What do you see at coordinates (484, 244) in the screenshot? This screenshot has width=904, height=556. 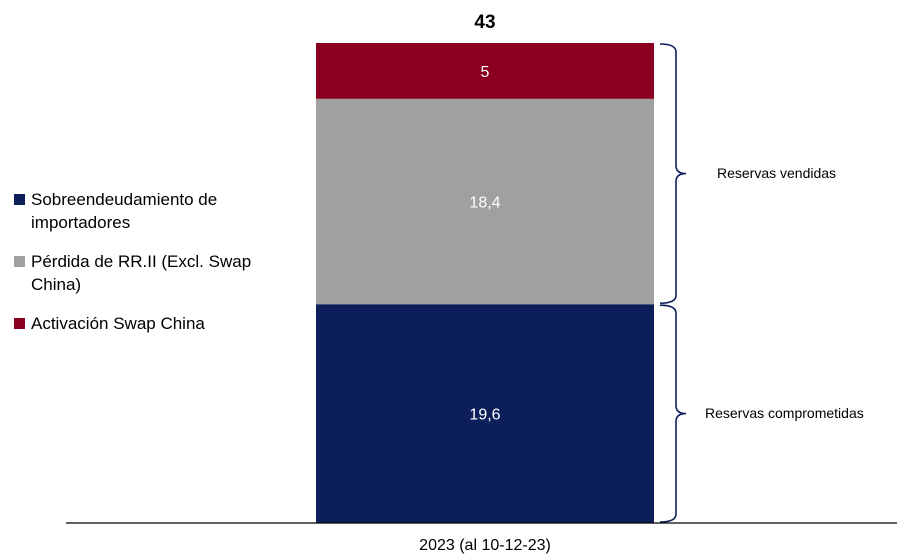 I see `bar-value-labels: 19,6 18,4 5` at bounding box center [484, 244].